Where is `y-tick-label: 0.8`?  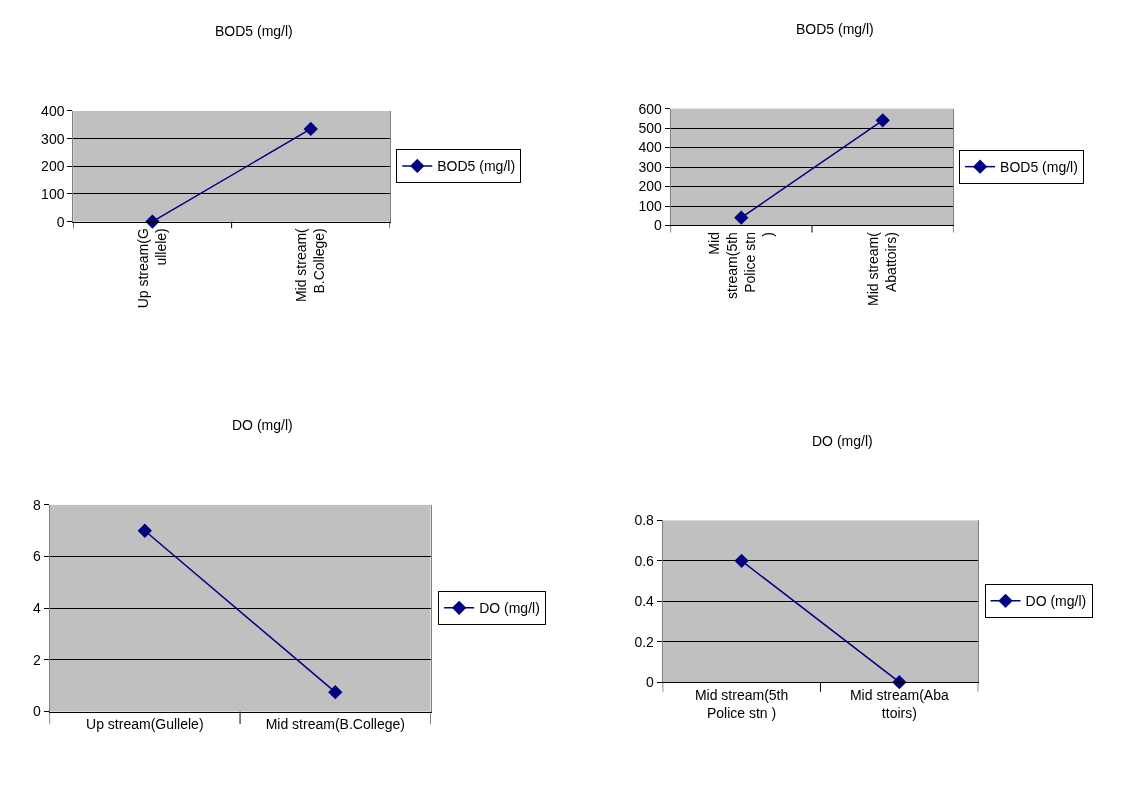
y-tick-label: 0.8 is located at coordinates (644, 520).